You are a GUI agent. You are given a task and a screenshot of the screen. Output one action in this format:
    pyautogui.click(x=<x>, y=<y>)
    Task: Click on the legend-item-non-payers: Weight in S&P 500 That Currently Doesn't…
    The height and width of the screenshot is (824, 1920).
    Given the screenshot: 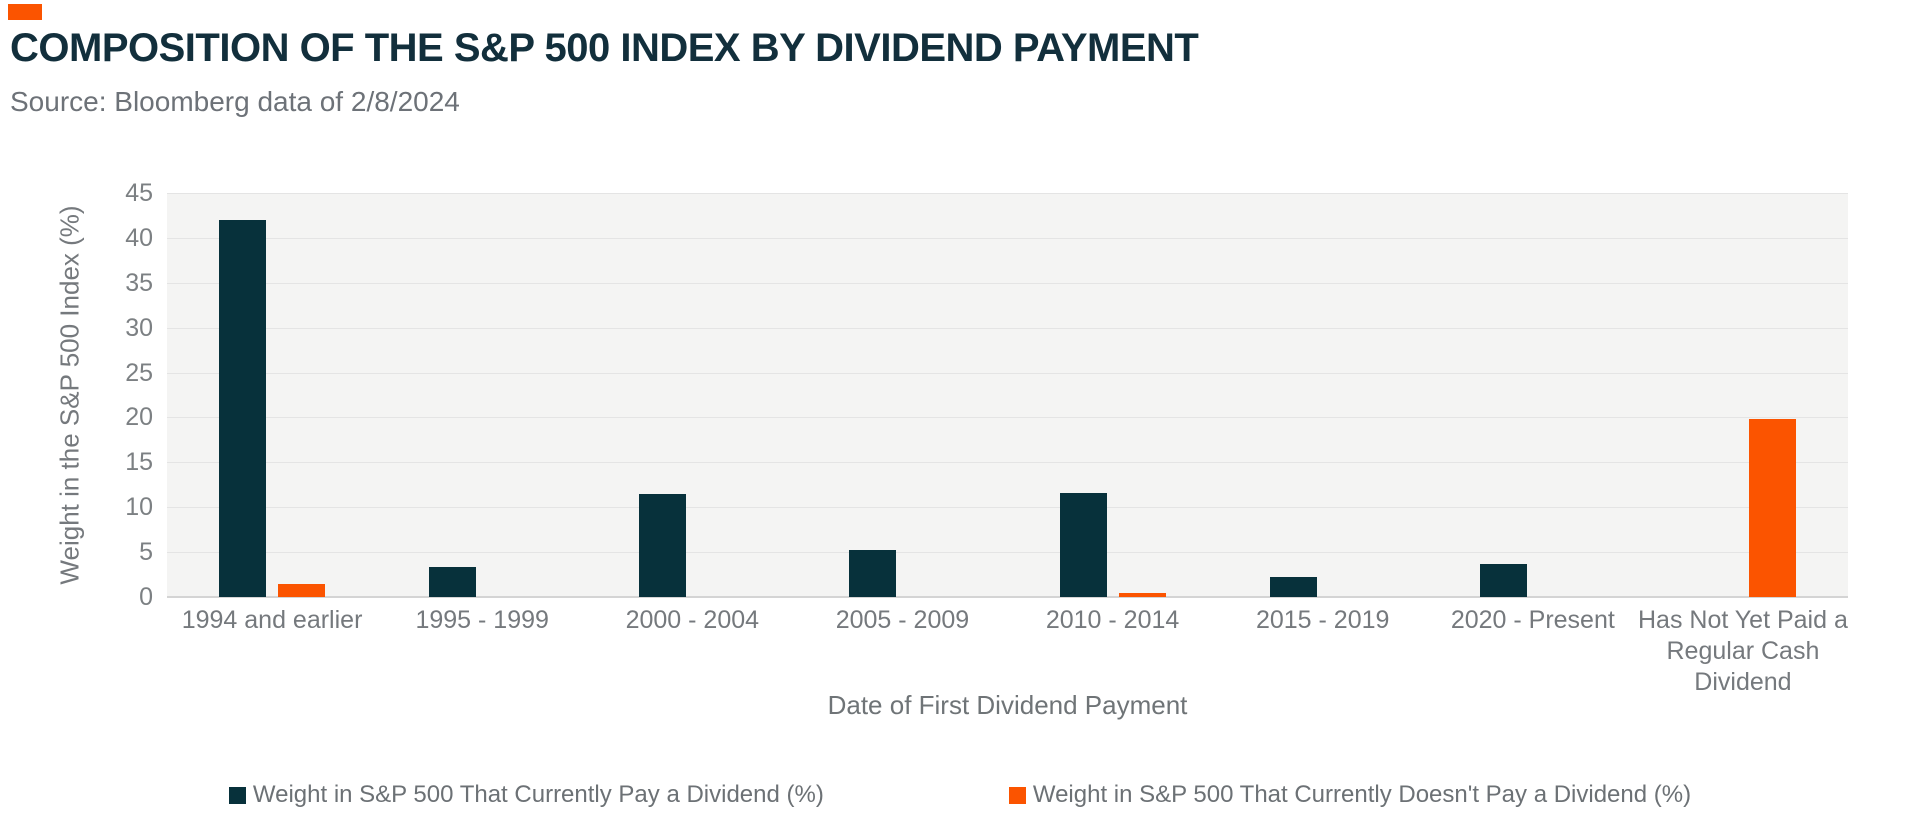 What is the action you would take?
    pyautogui.click(x=1350, y=795)
    